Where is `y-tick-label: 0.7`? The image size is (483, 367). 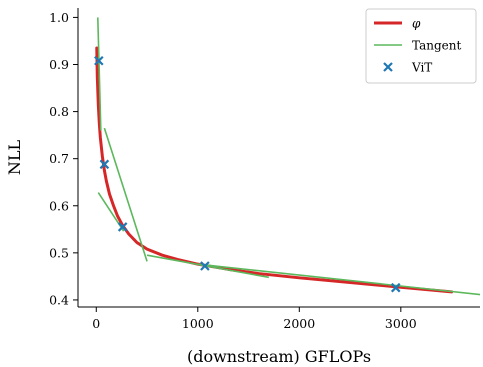 y-tick-label: 0.7 is located at coordinates (59, 158).